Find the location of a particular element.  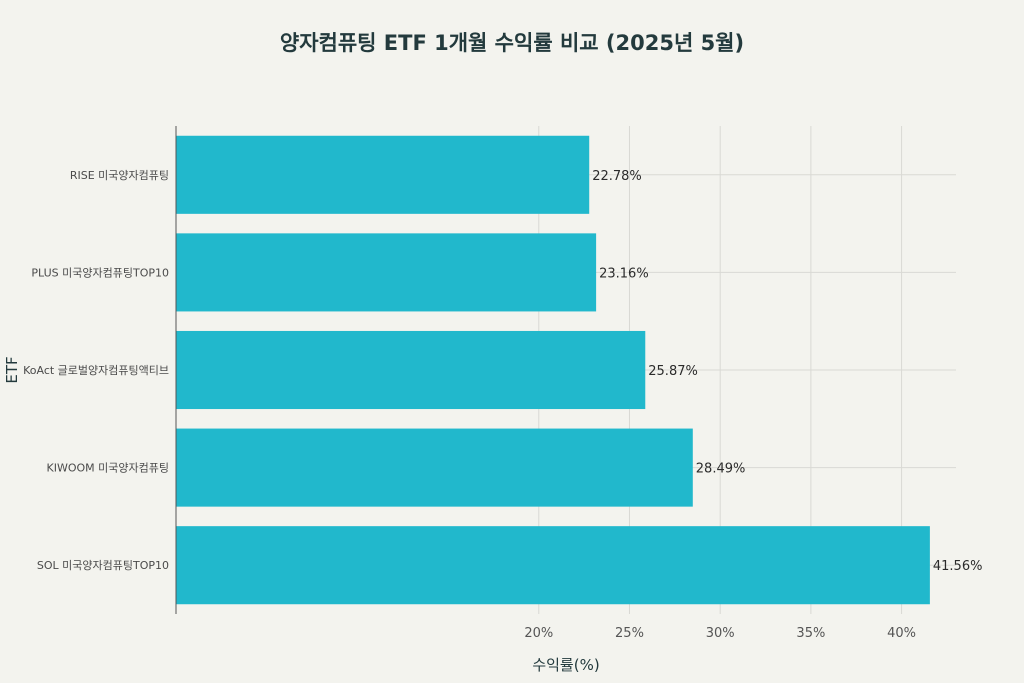

value-label: 22.78% is located at coordinates (617, 176).